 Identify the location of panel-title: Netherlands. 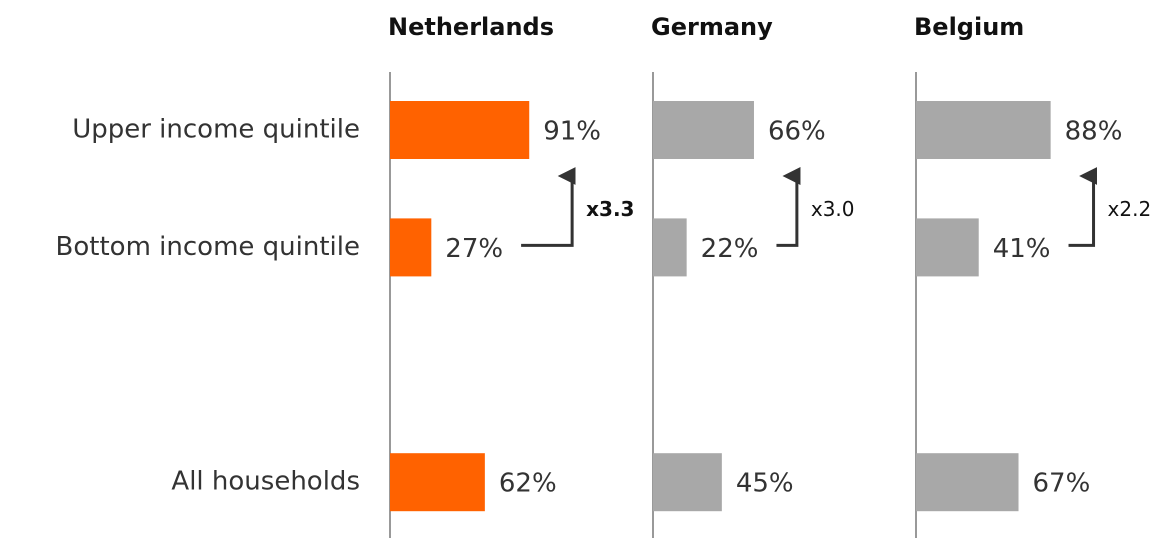
(471, 27).